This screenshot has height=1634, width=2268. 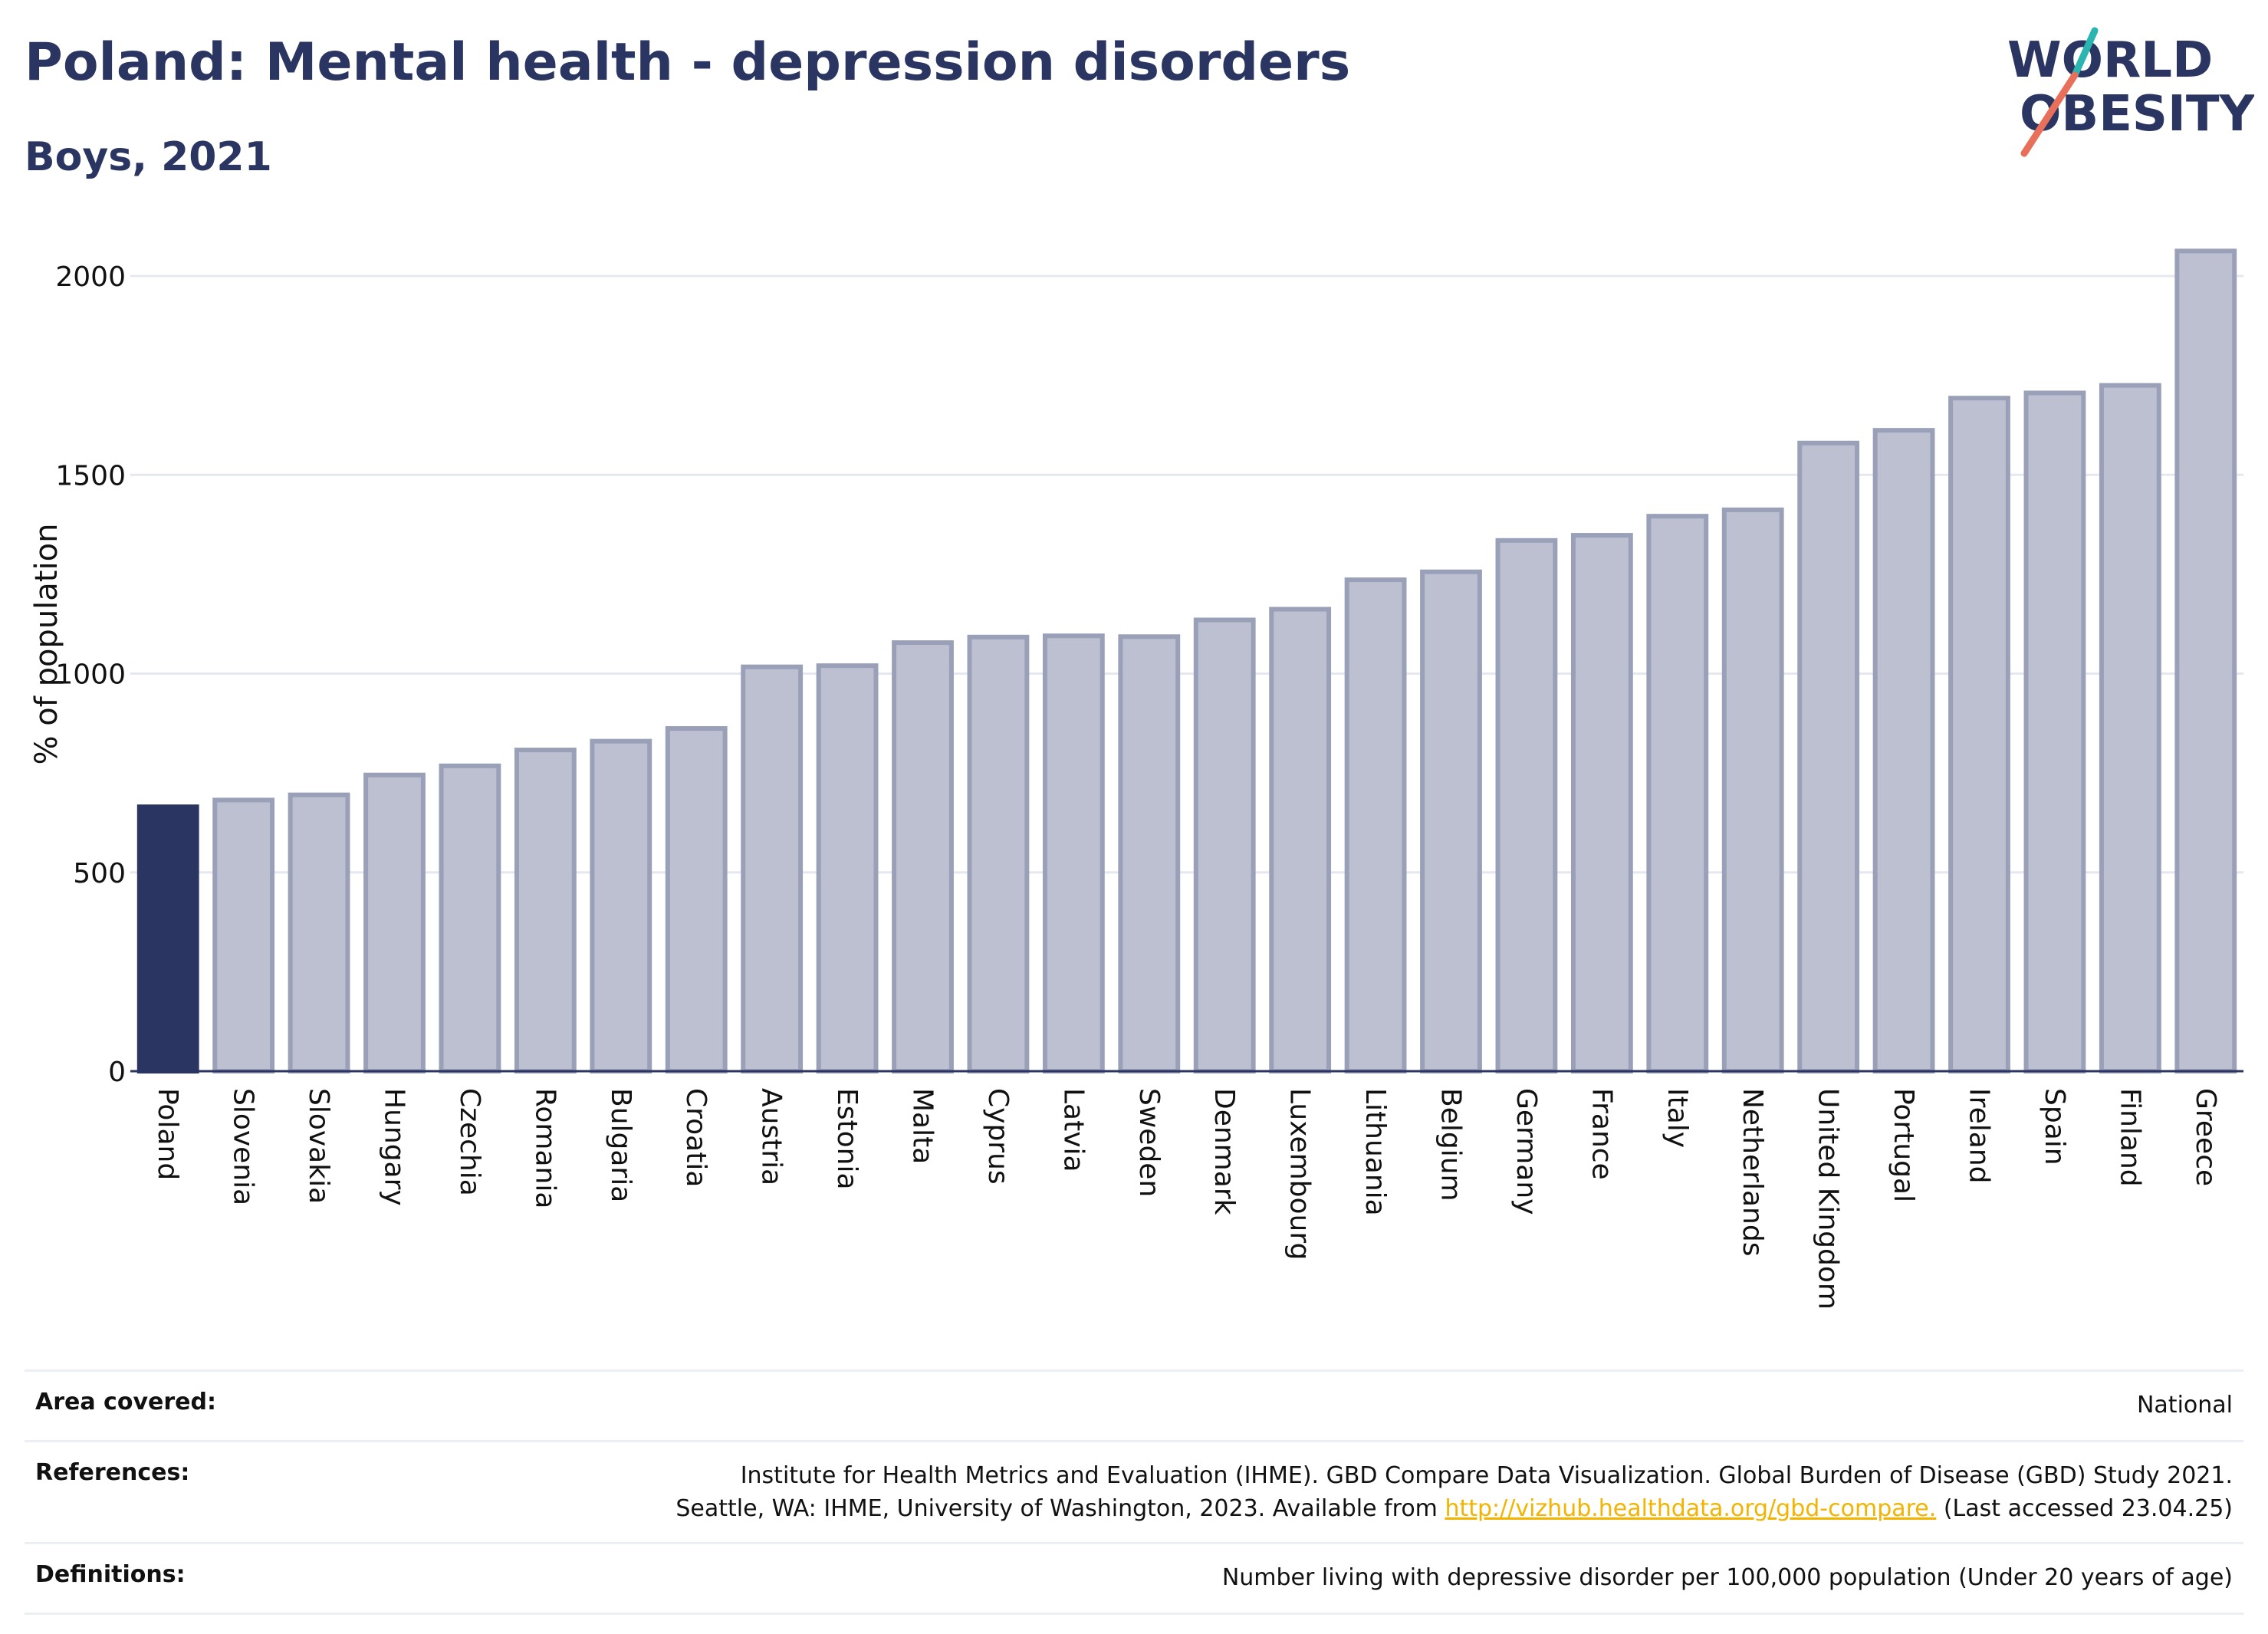 I want to click on x-tick-label: Spain, so click(x=2054, y=1126).